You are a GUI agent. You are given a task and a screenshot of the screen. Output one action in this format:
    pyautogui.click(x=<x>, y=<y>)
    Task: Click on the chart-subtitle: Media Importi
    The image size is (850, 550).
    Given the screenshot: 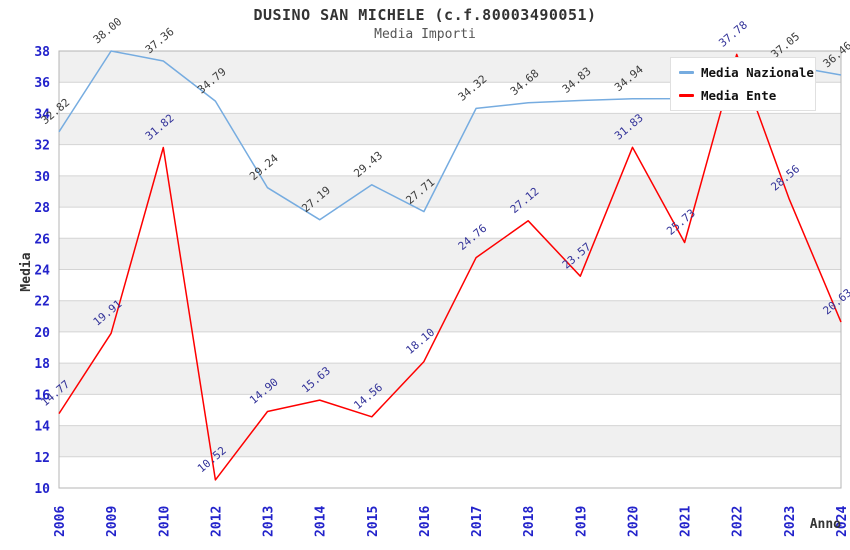 What is the action you would take?
    pyautogui.click(x=425, y=34)
    